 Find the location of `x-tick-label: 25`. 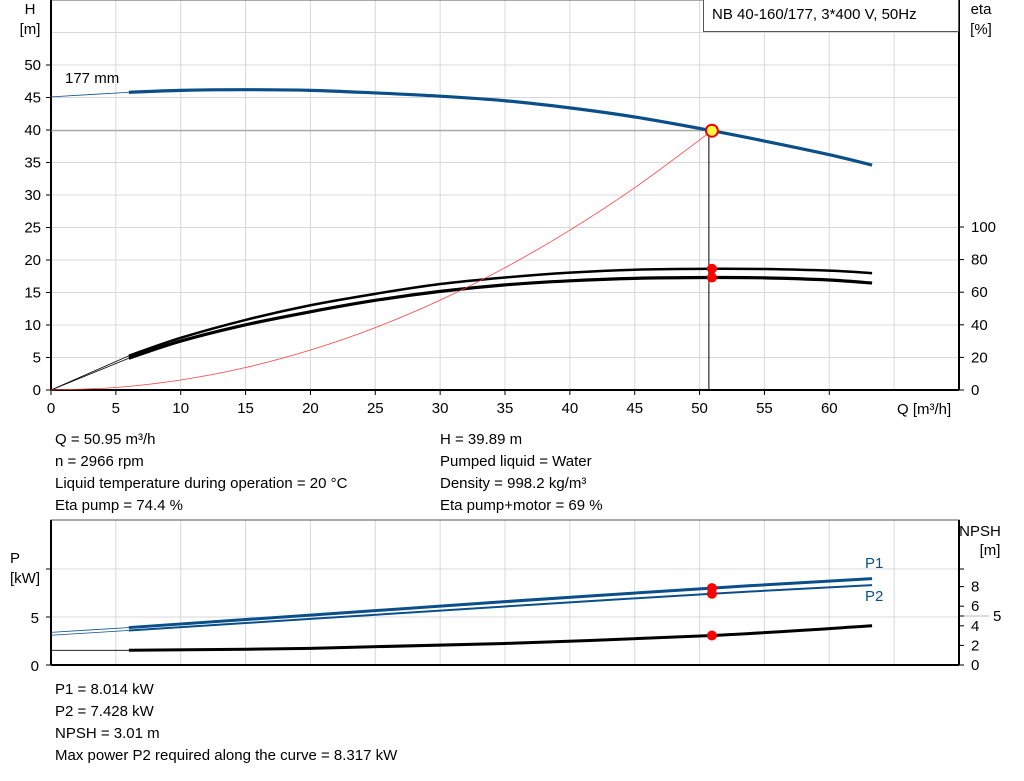

x-tick-label: 25 is located at coordinates (375, 408).